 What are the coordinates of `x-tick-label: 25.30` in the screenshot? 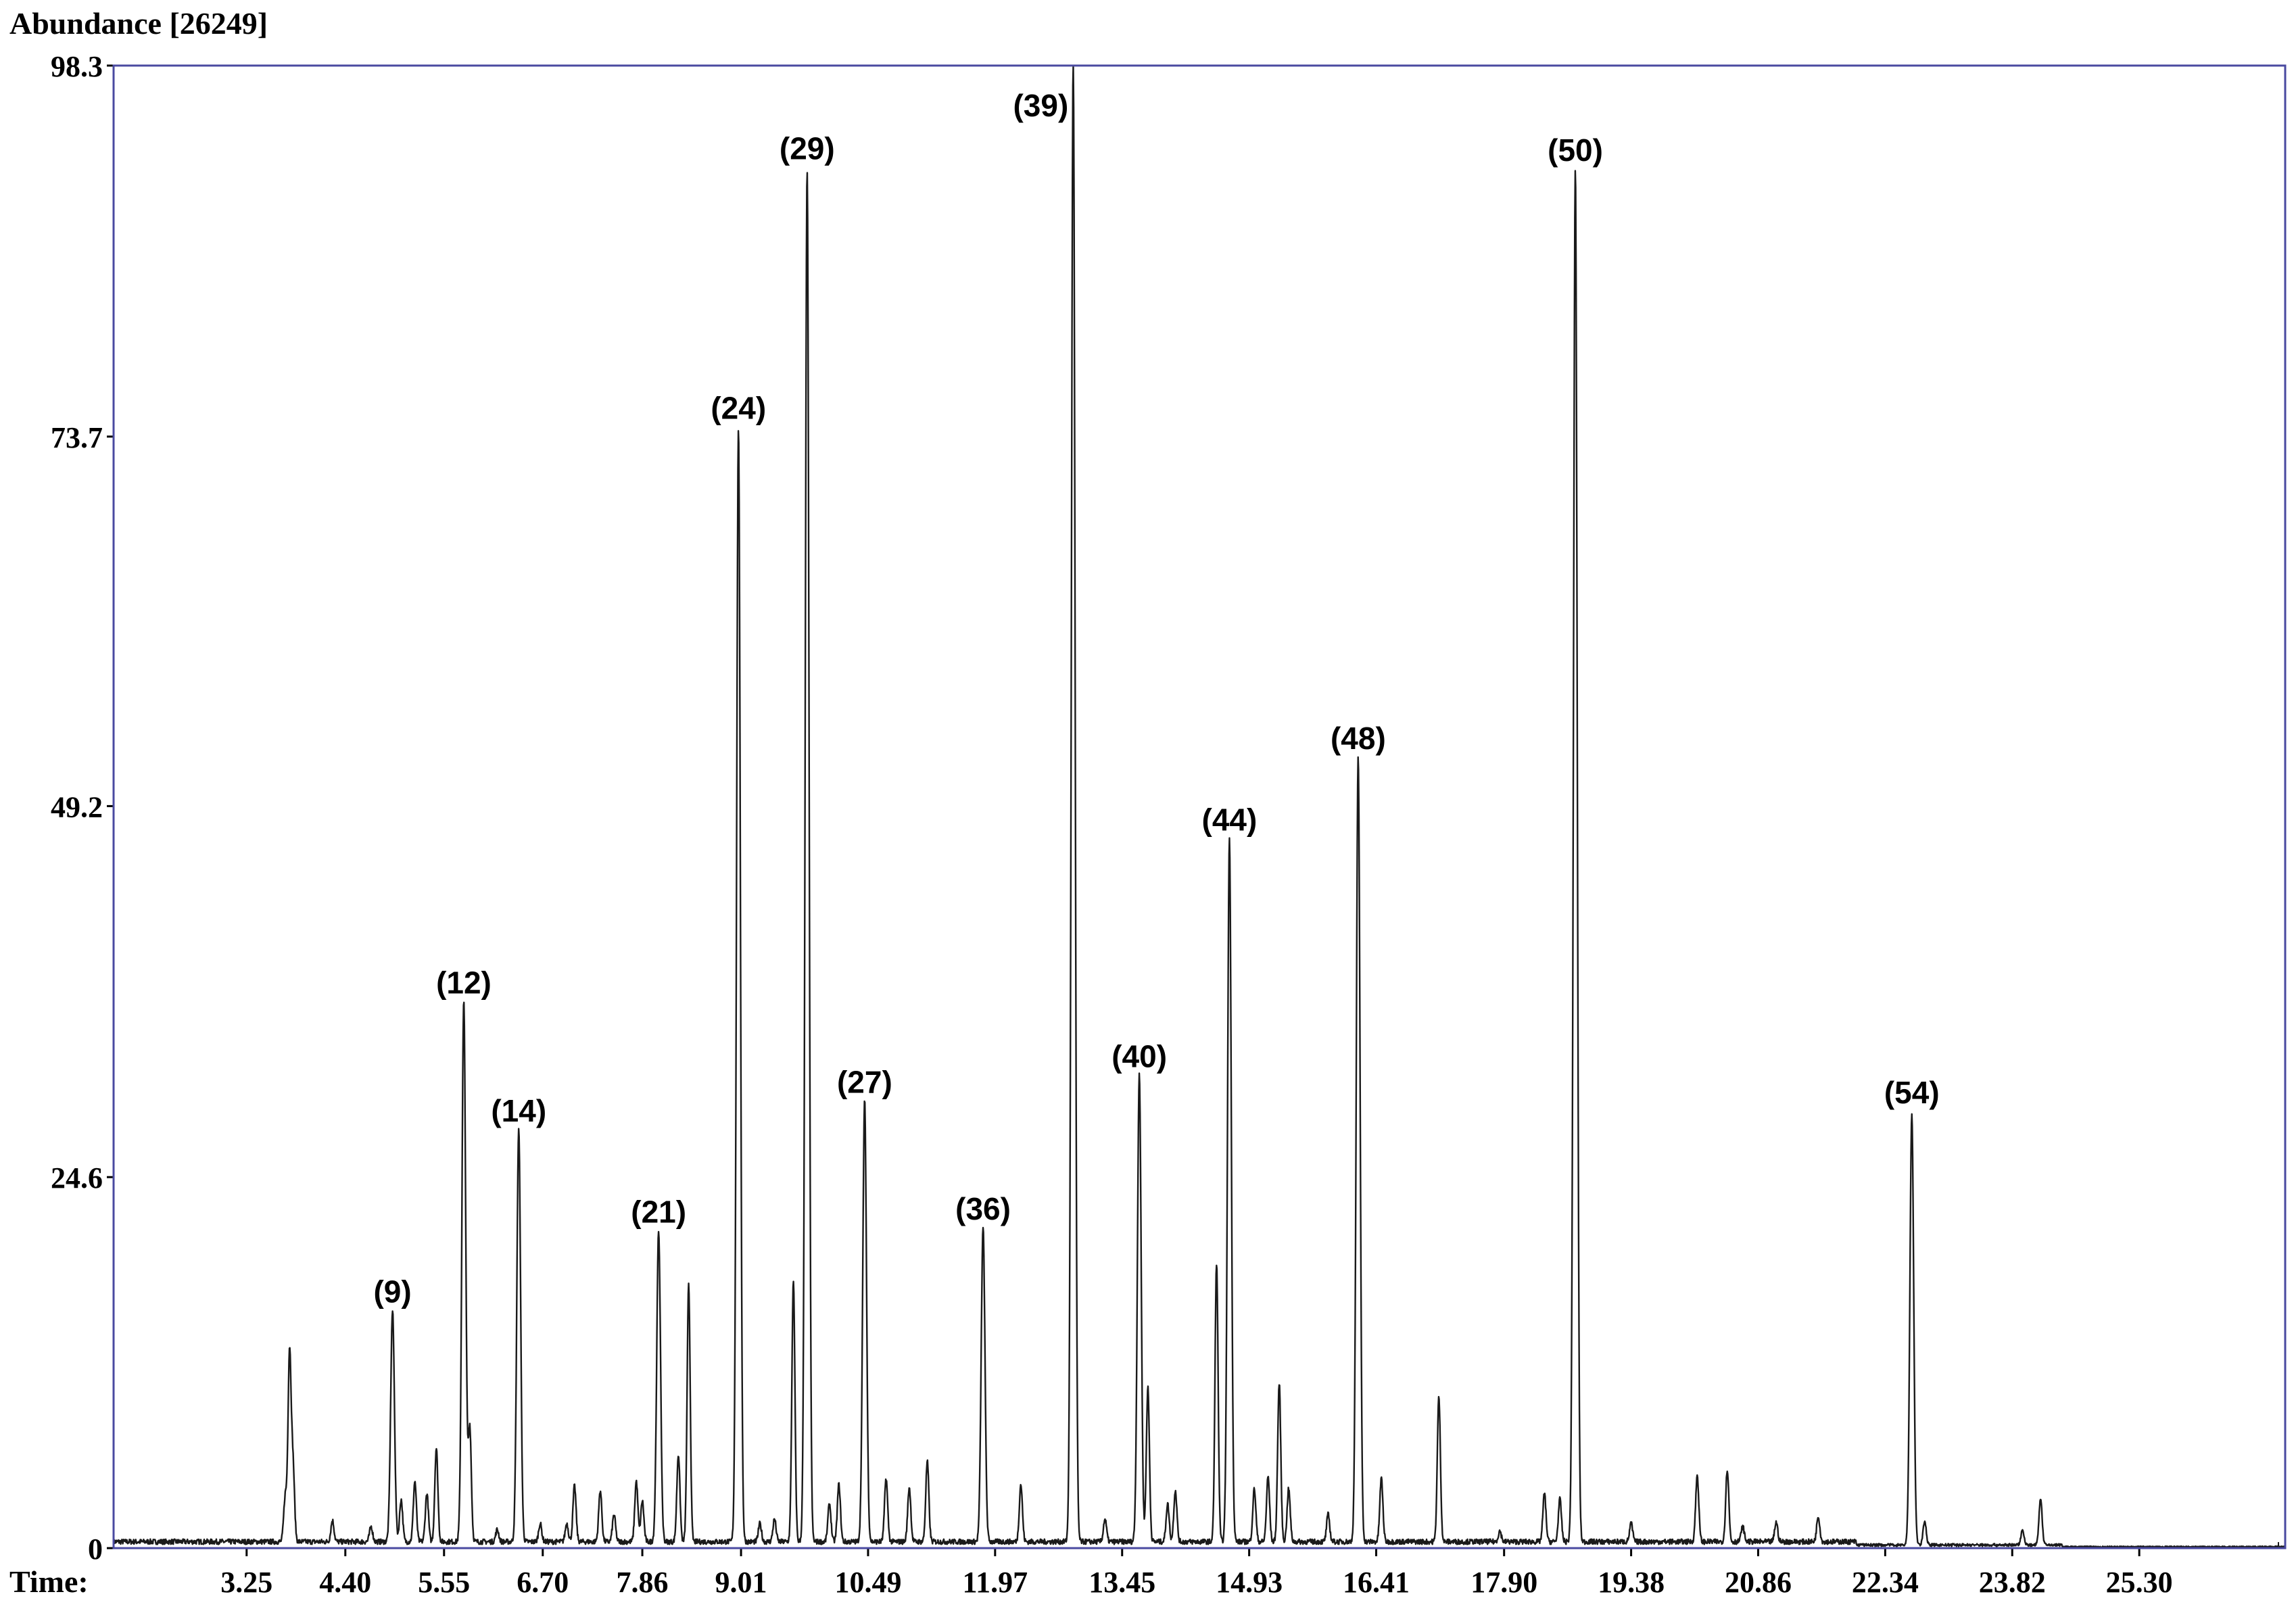 It's located at (2139, 1583).